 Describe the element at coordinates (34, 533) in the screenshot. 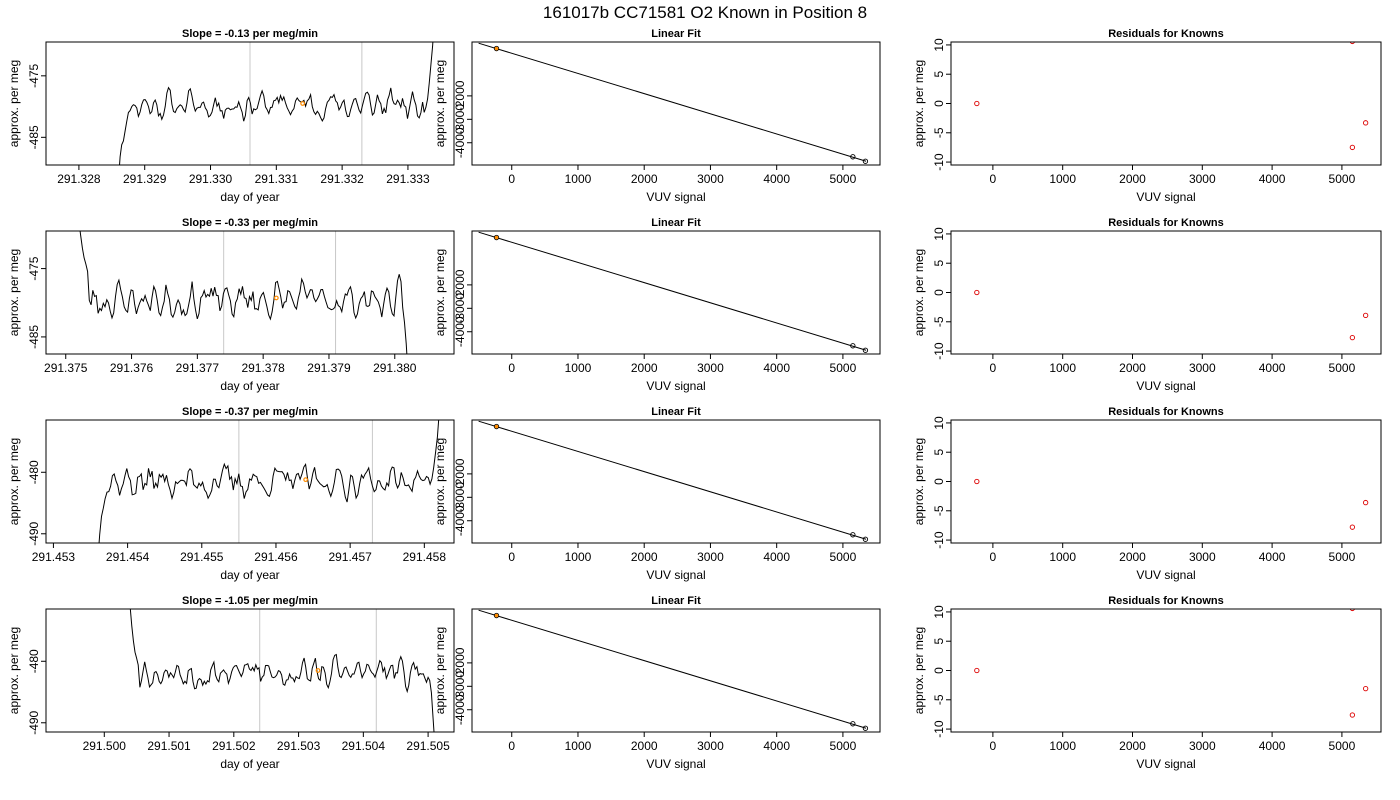

I see `y-tick-label: -490` at that location.